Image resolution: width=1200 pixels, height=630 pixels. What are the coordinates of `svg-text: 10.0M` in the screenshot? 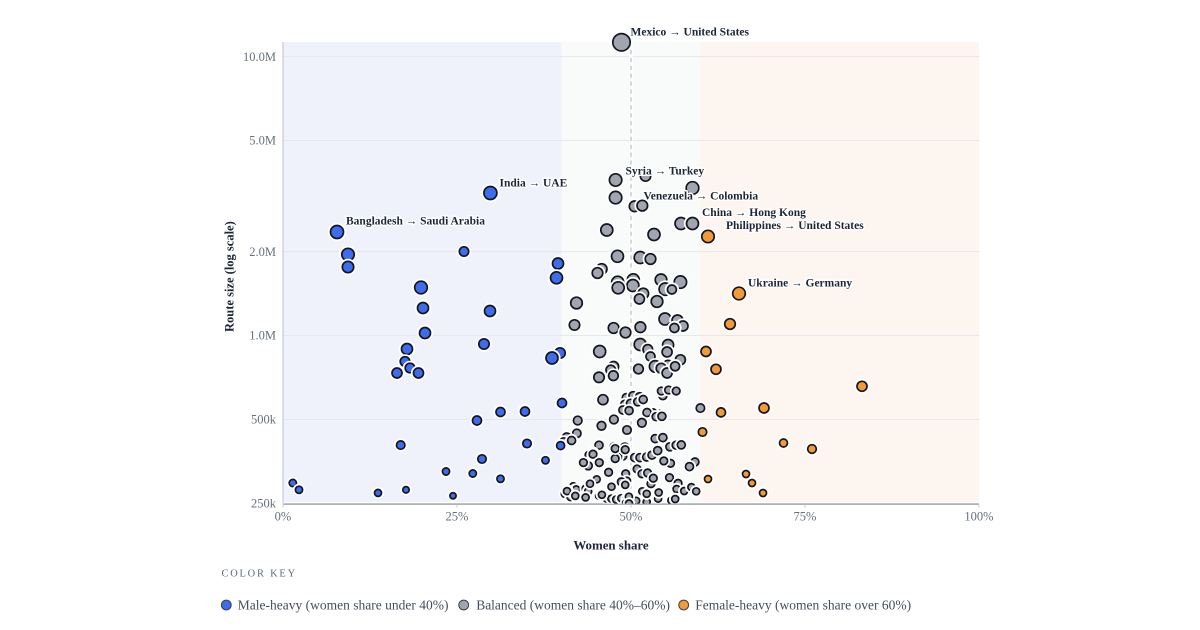 It's located at (259, 57).